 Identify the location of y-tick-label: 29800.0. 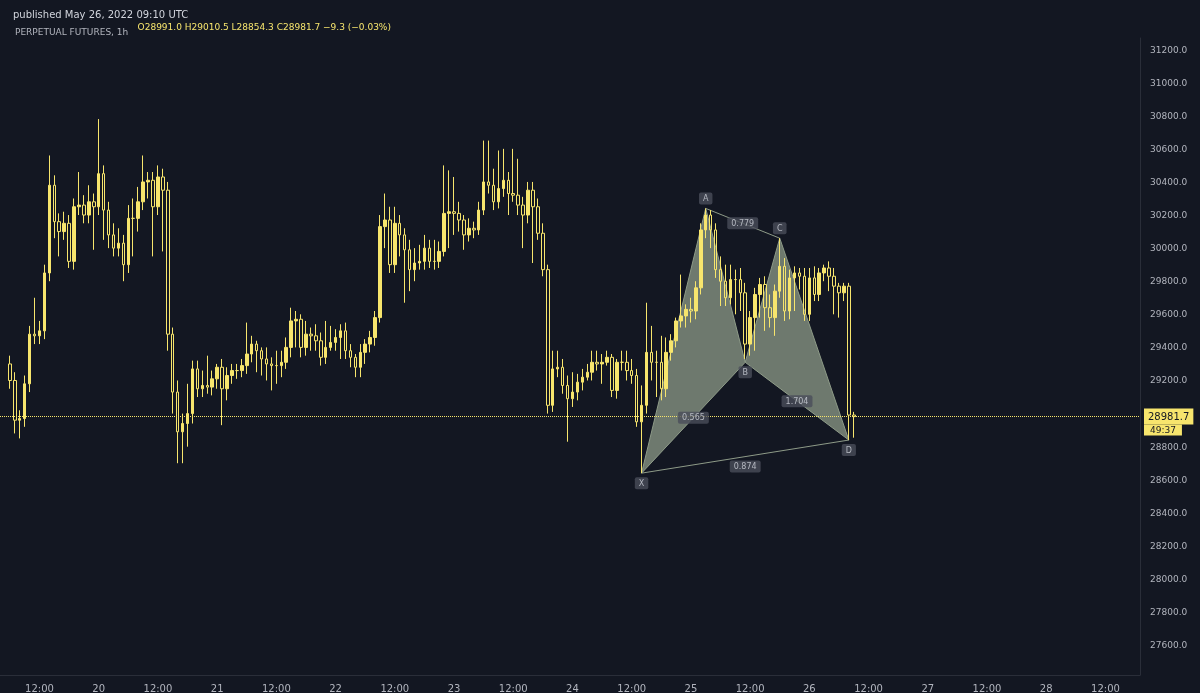
(1169, 281).